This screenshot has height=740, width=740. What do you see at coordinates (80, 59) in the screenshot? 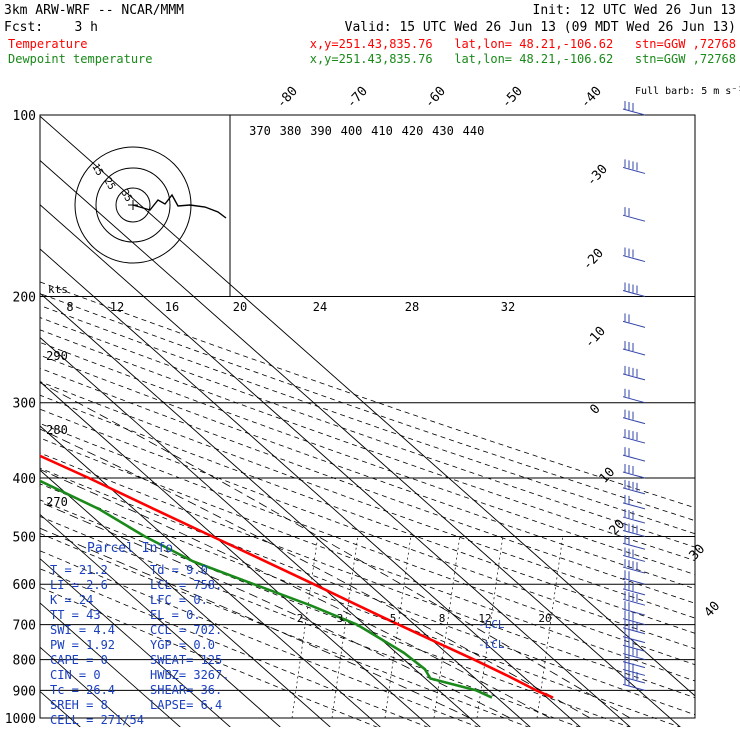
I see `dewpoint-legend-label: Dewpoint temperature` at bounding box center [80, 59].